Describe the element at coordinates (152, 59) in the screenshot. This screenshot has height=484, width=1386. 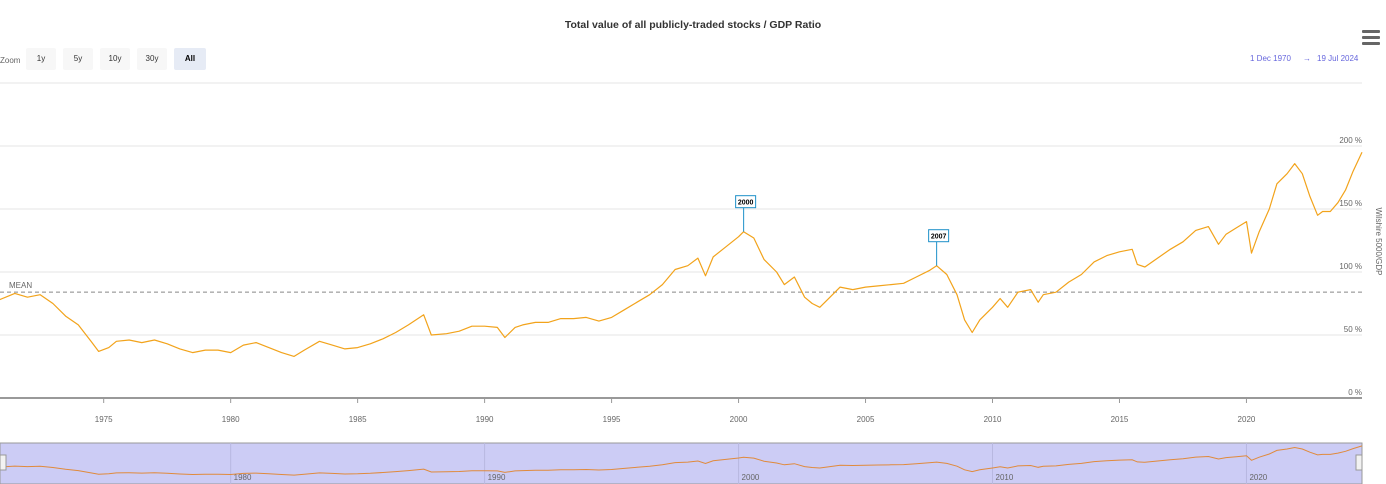
I see `zoom-30y-button: 30y` at that location.